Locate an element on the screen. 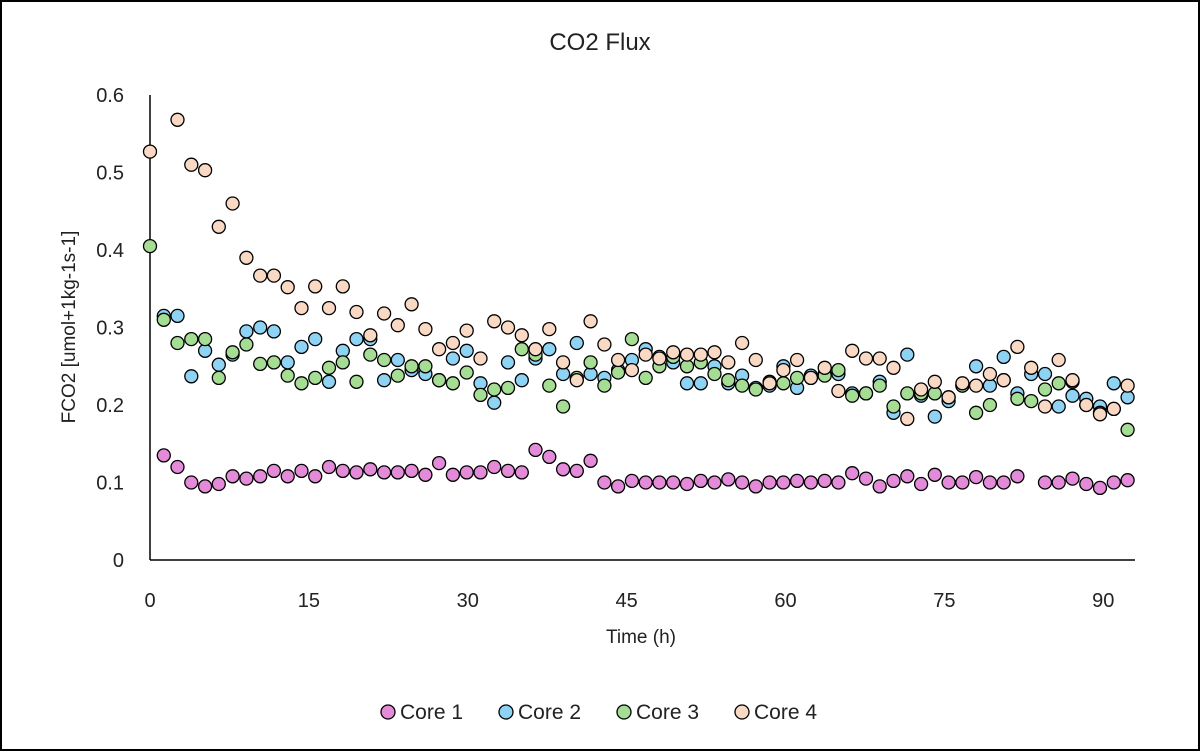 The height and width of the screenshot is (751, 1200). chart-title: CO2 Flux is located at coordinates (599, 42).